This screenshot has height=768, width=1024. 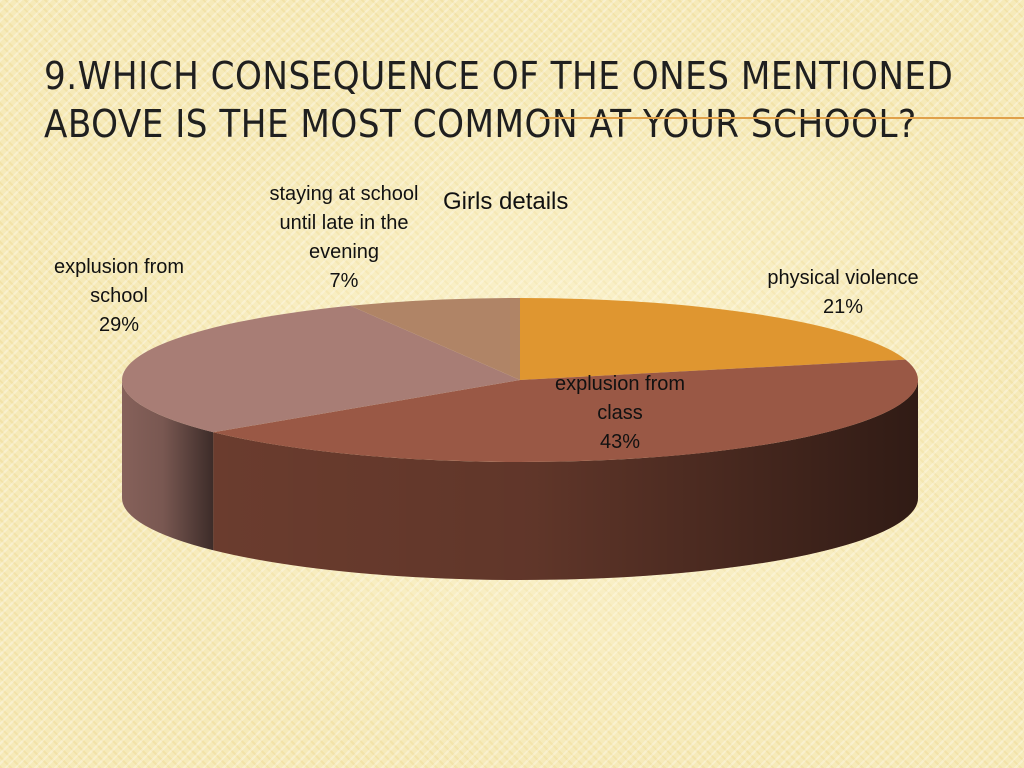 I want to click on data-label-name: staying at school, so click(x=344, y=194).